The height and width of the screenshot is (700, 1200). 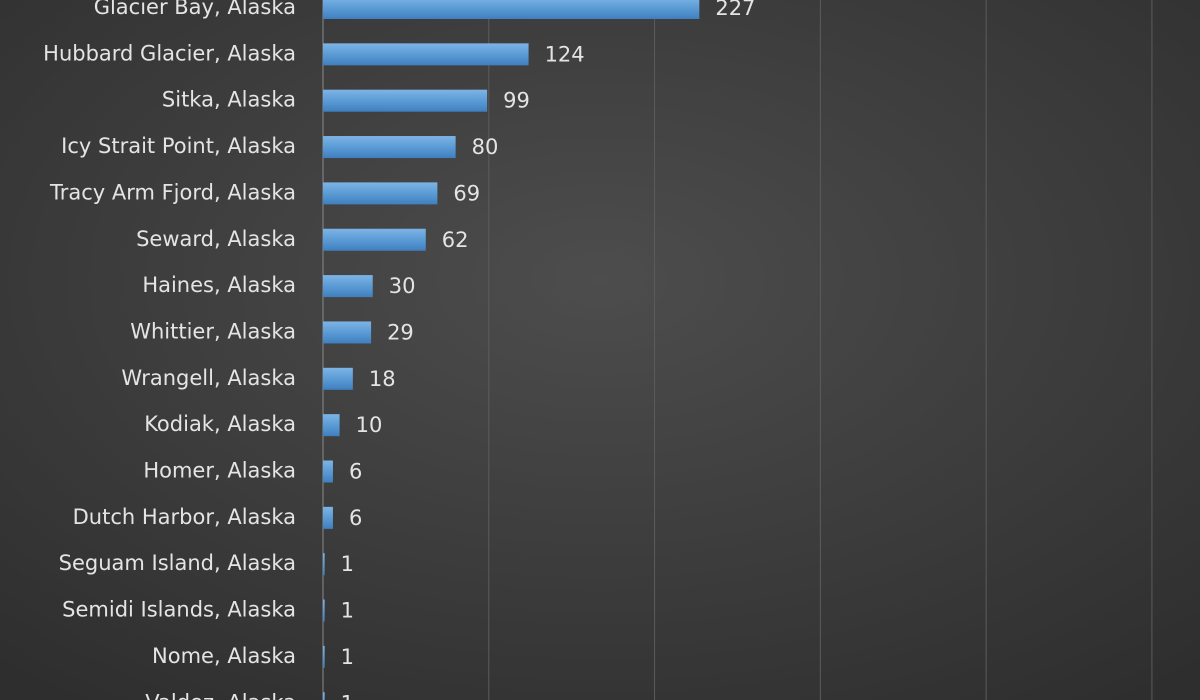 What do you see at coordinates (219, 285) in the screenshot?
I see `y-tick-label: Haines, Alaska` at bounding box center [219, 285].